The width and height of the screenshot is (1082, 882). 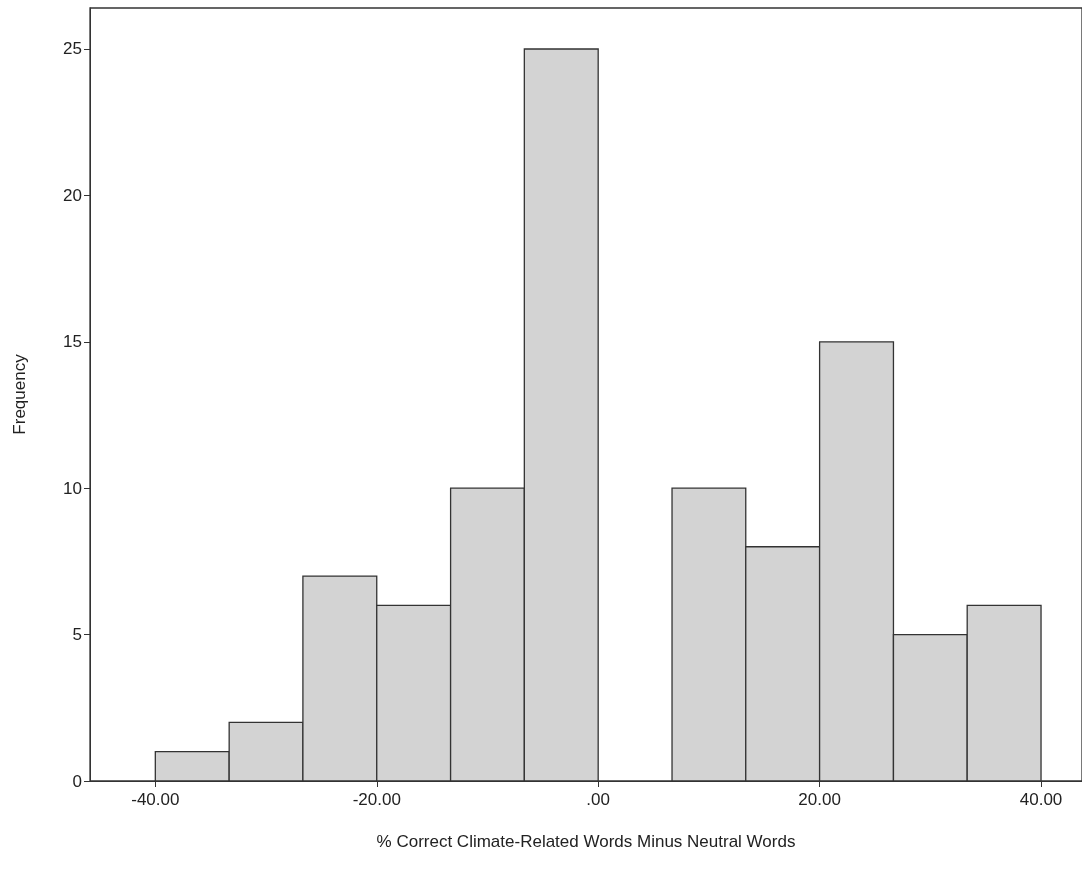 What do you see at coordinates (598, 799) in the screenshot?
I see `x-tick-label: .00` at bounding box center [598, 799].